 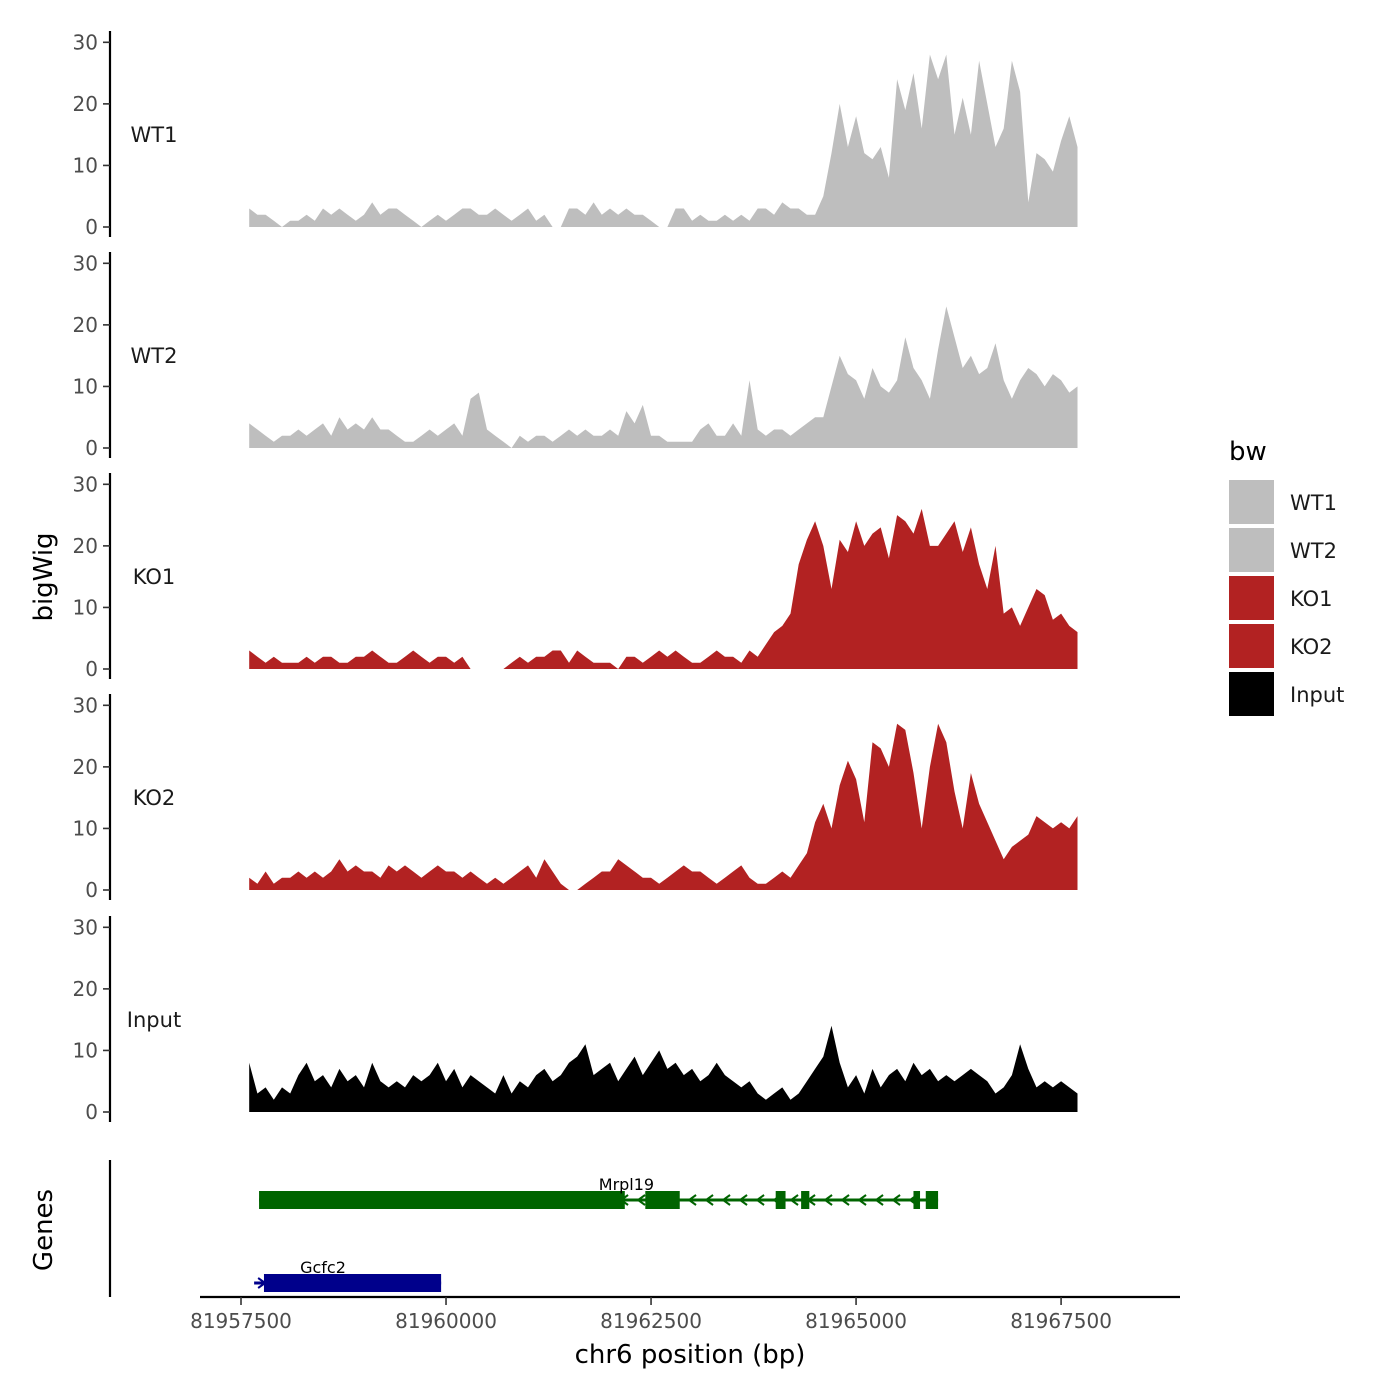 What do you see at coordinates (663, 140) in the screenshot?
I see `area-wt1` at bounding box center [663, 140].